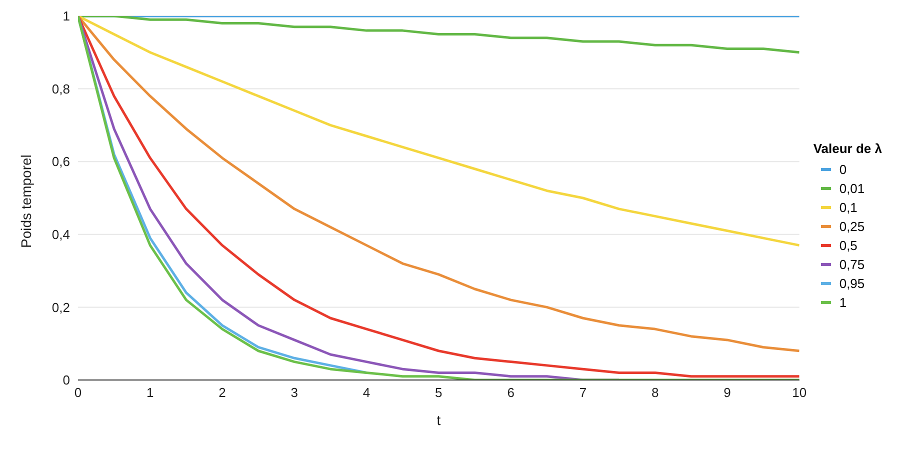  What do you see at coordinates (847, 148) in the screenshot?
I see `legend-title: Valeur de λ` at bounding box center [847, 148].